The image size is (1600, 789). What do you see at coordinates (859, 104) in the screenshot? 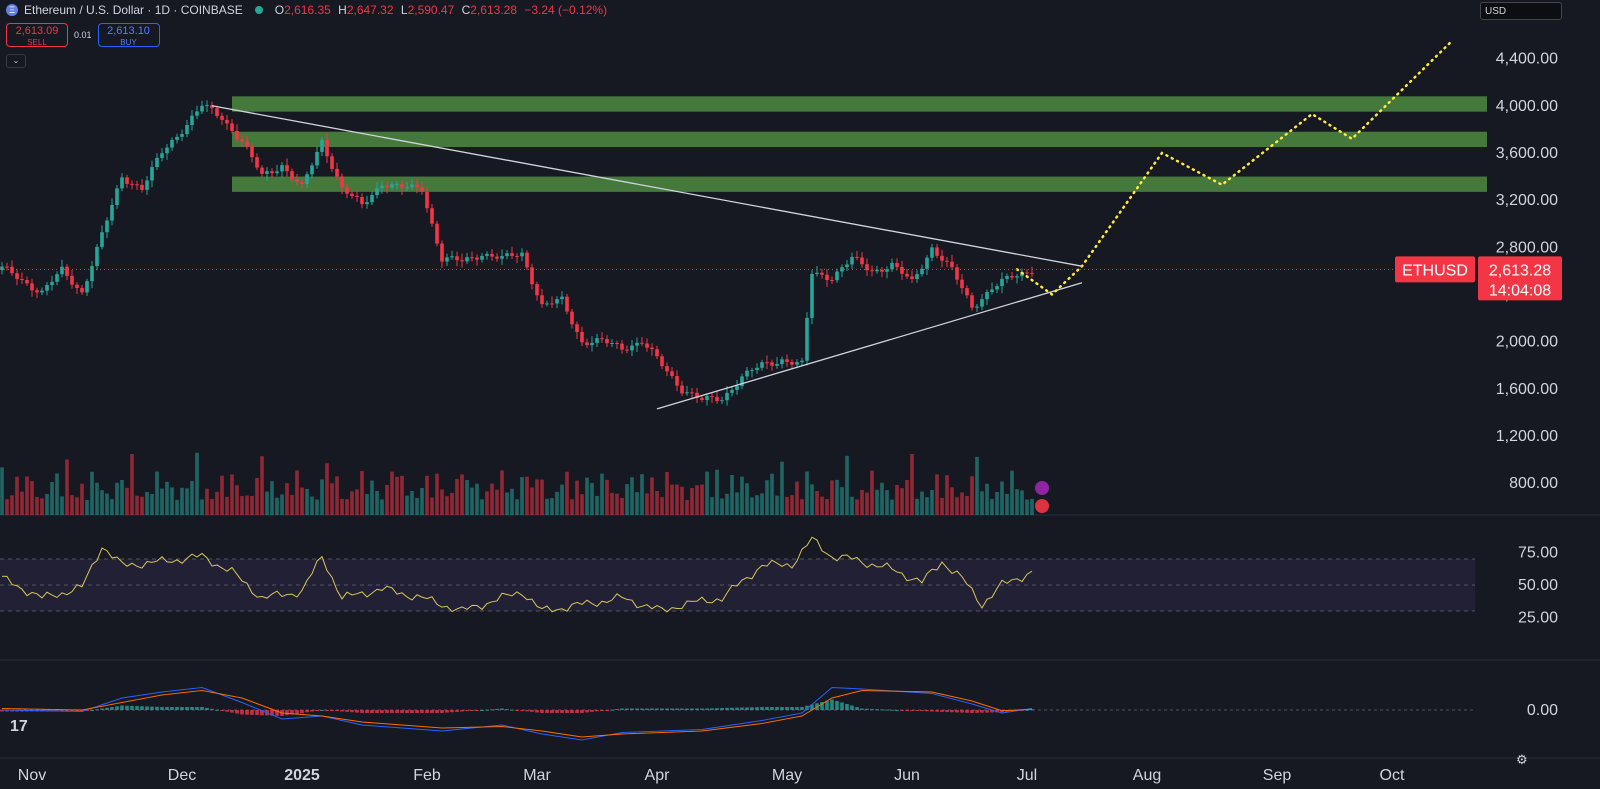
I see `resistance-zone` at bounding box center [859, 104].